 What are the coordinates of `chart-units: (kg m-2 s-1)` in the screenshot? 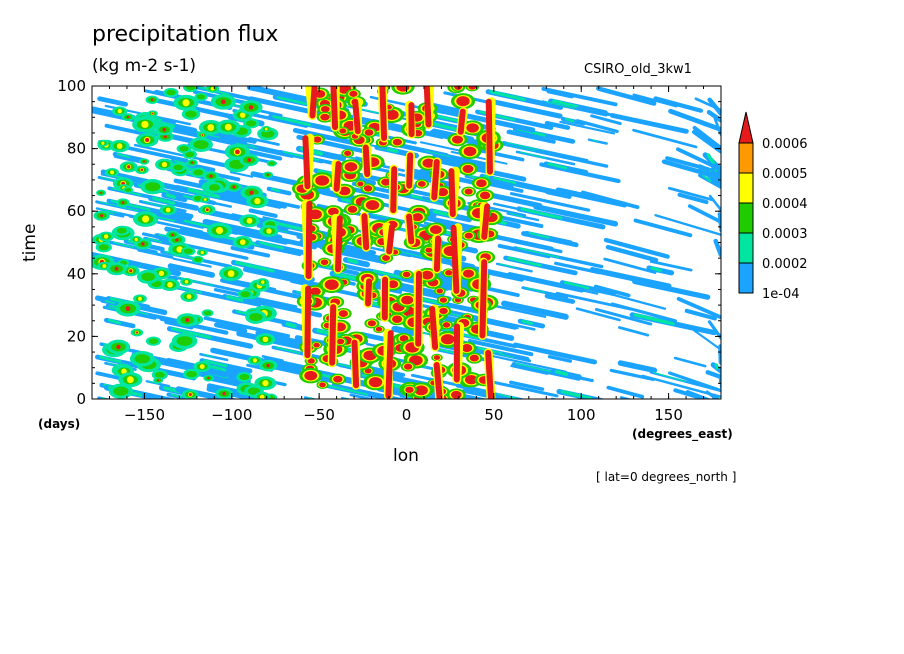 It's located at (144, 66).